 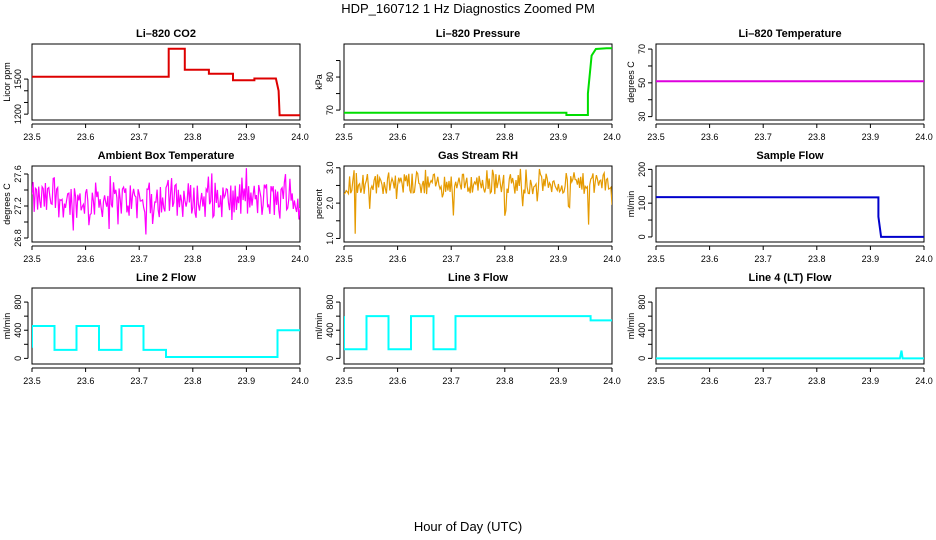 What do you see at coordinates (468, 526) in the screenshot?
I see `x-axis-label: Hour of Day (UTC)` at bounding box center [468, 526].